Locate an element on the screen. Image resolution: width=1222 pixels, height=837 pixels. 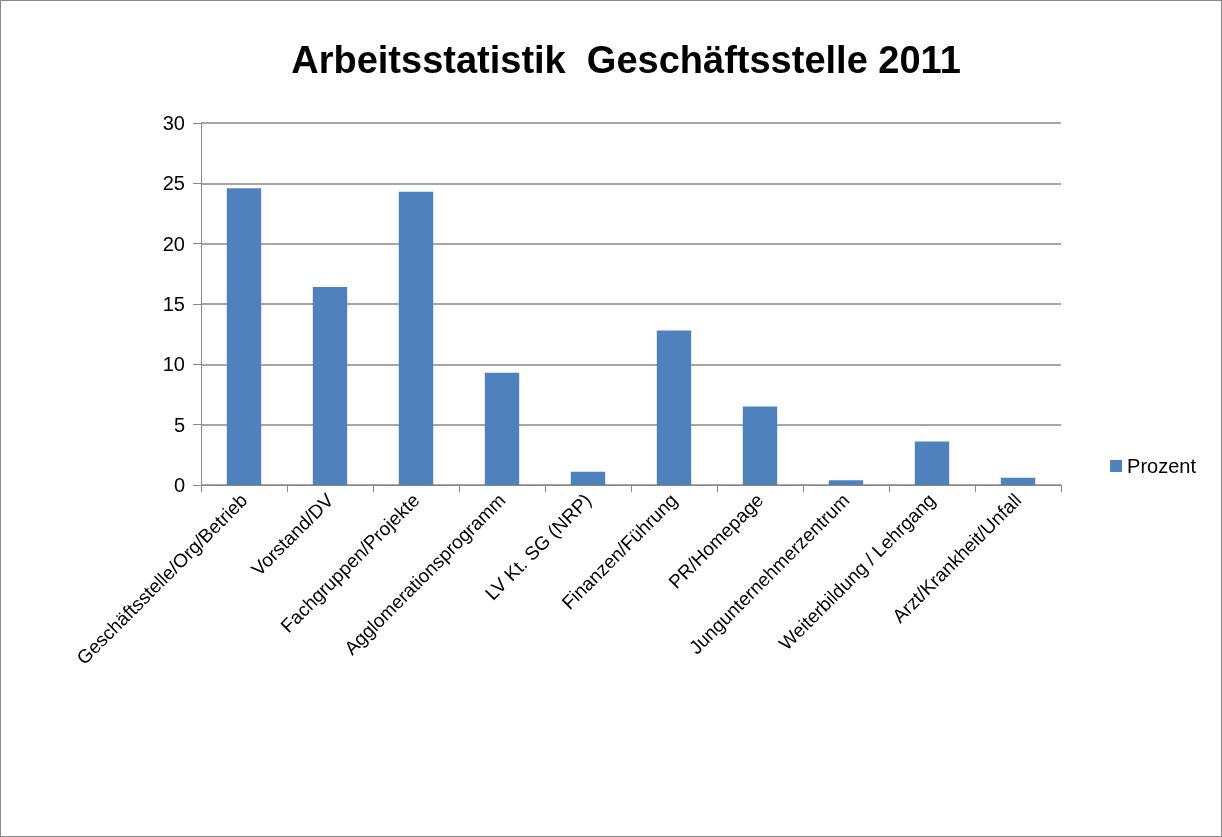
y-tick-label: 30 is located at coordinates (173, 123).